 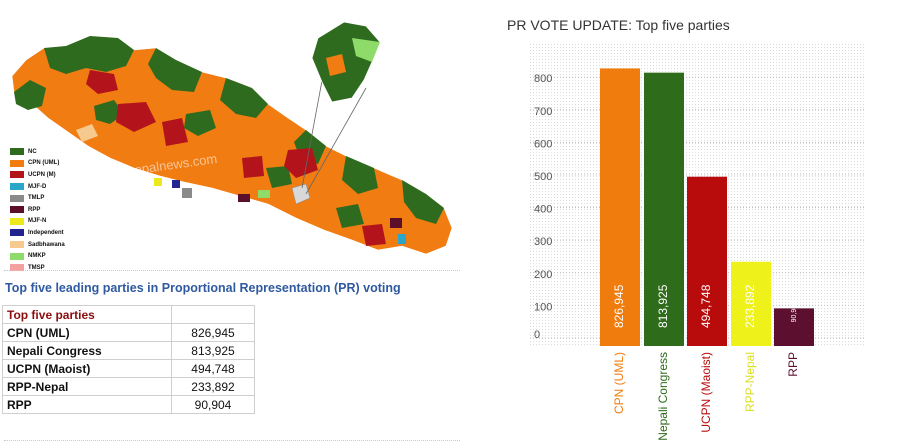 I want to click on legend-item: MJF-D, so click(x=65, y=187).